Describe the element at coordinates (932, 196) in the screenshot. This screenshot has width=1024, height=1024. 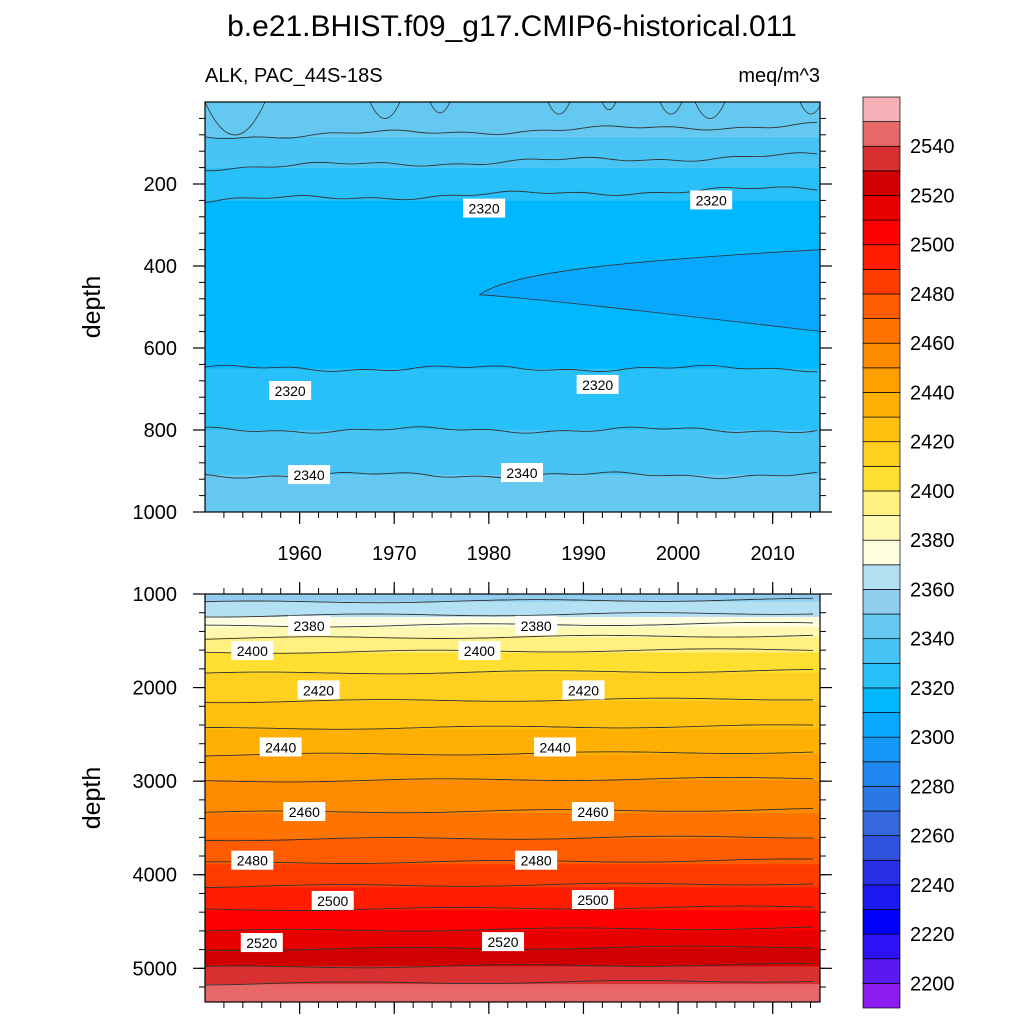
I see `colorbar-label: 2520` at that location.